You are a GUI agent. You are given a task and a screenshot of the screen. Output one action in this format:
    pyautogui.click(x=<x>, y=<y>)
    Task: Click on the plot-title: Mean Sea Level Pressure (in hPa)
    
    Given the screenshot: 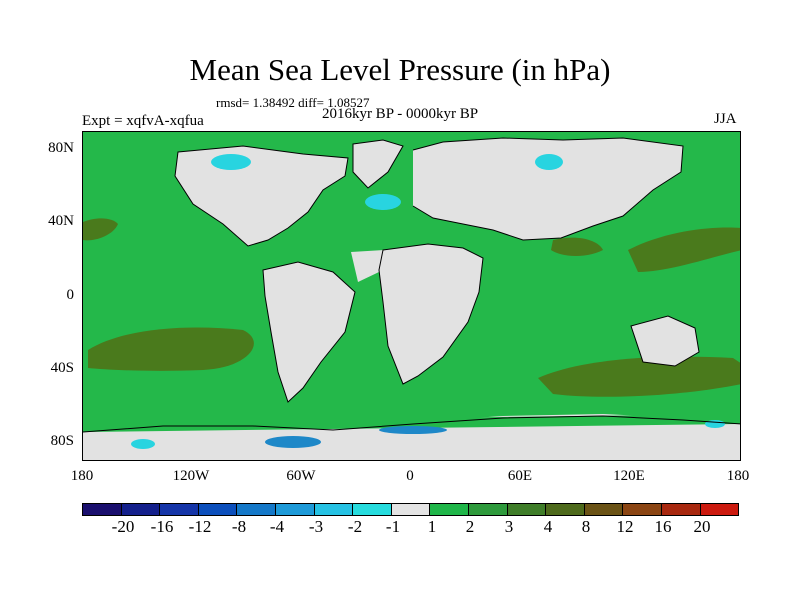 What is the action you would take?
    pyautogui.click(x=400, y=69)
    